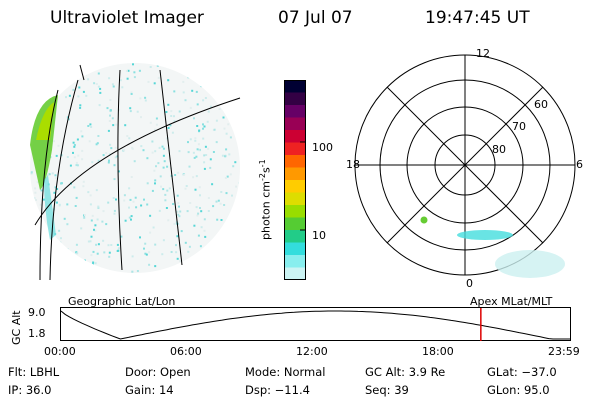 The image size is (600, 400). I want to click on apex-label: Apex MLat/MLT, so click(511, 301).